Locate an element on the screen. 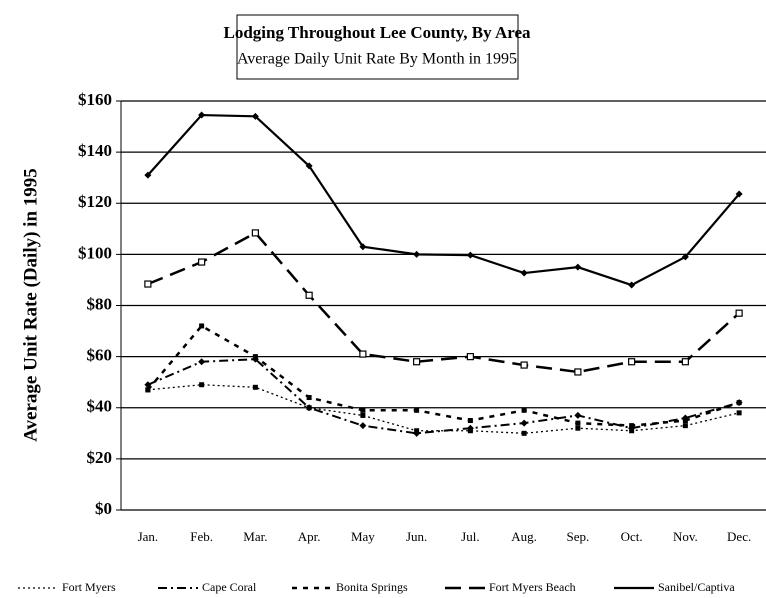 The height and width of the screenshot is (598, 766). x-tick-label: Feb. is located at coordinates (201, 536).